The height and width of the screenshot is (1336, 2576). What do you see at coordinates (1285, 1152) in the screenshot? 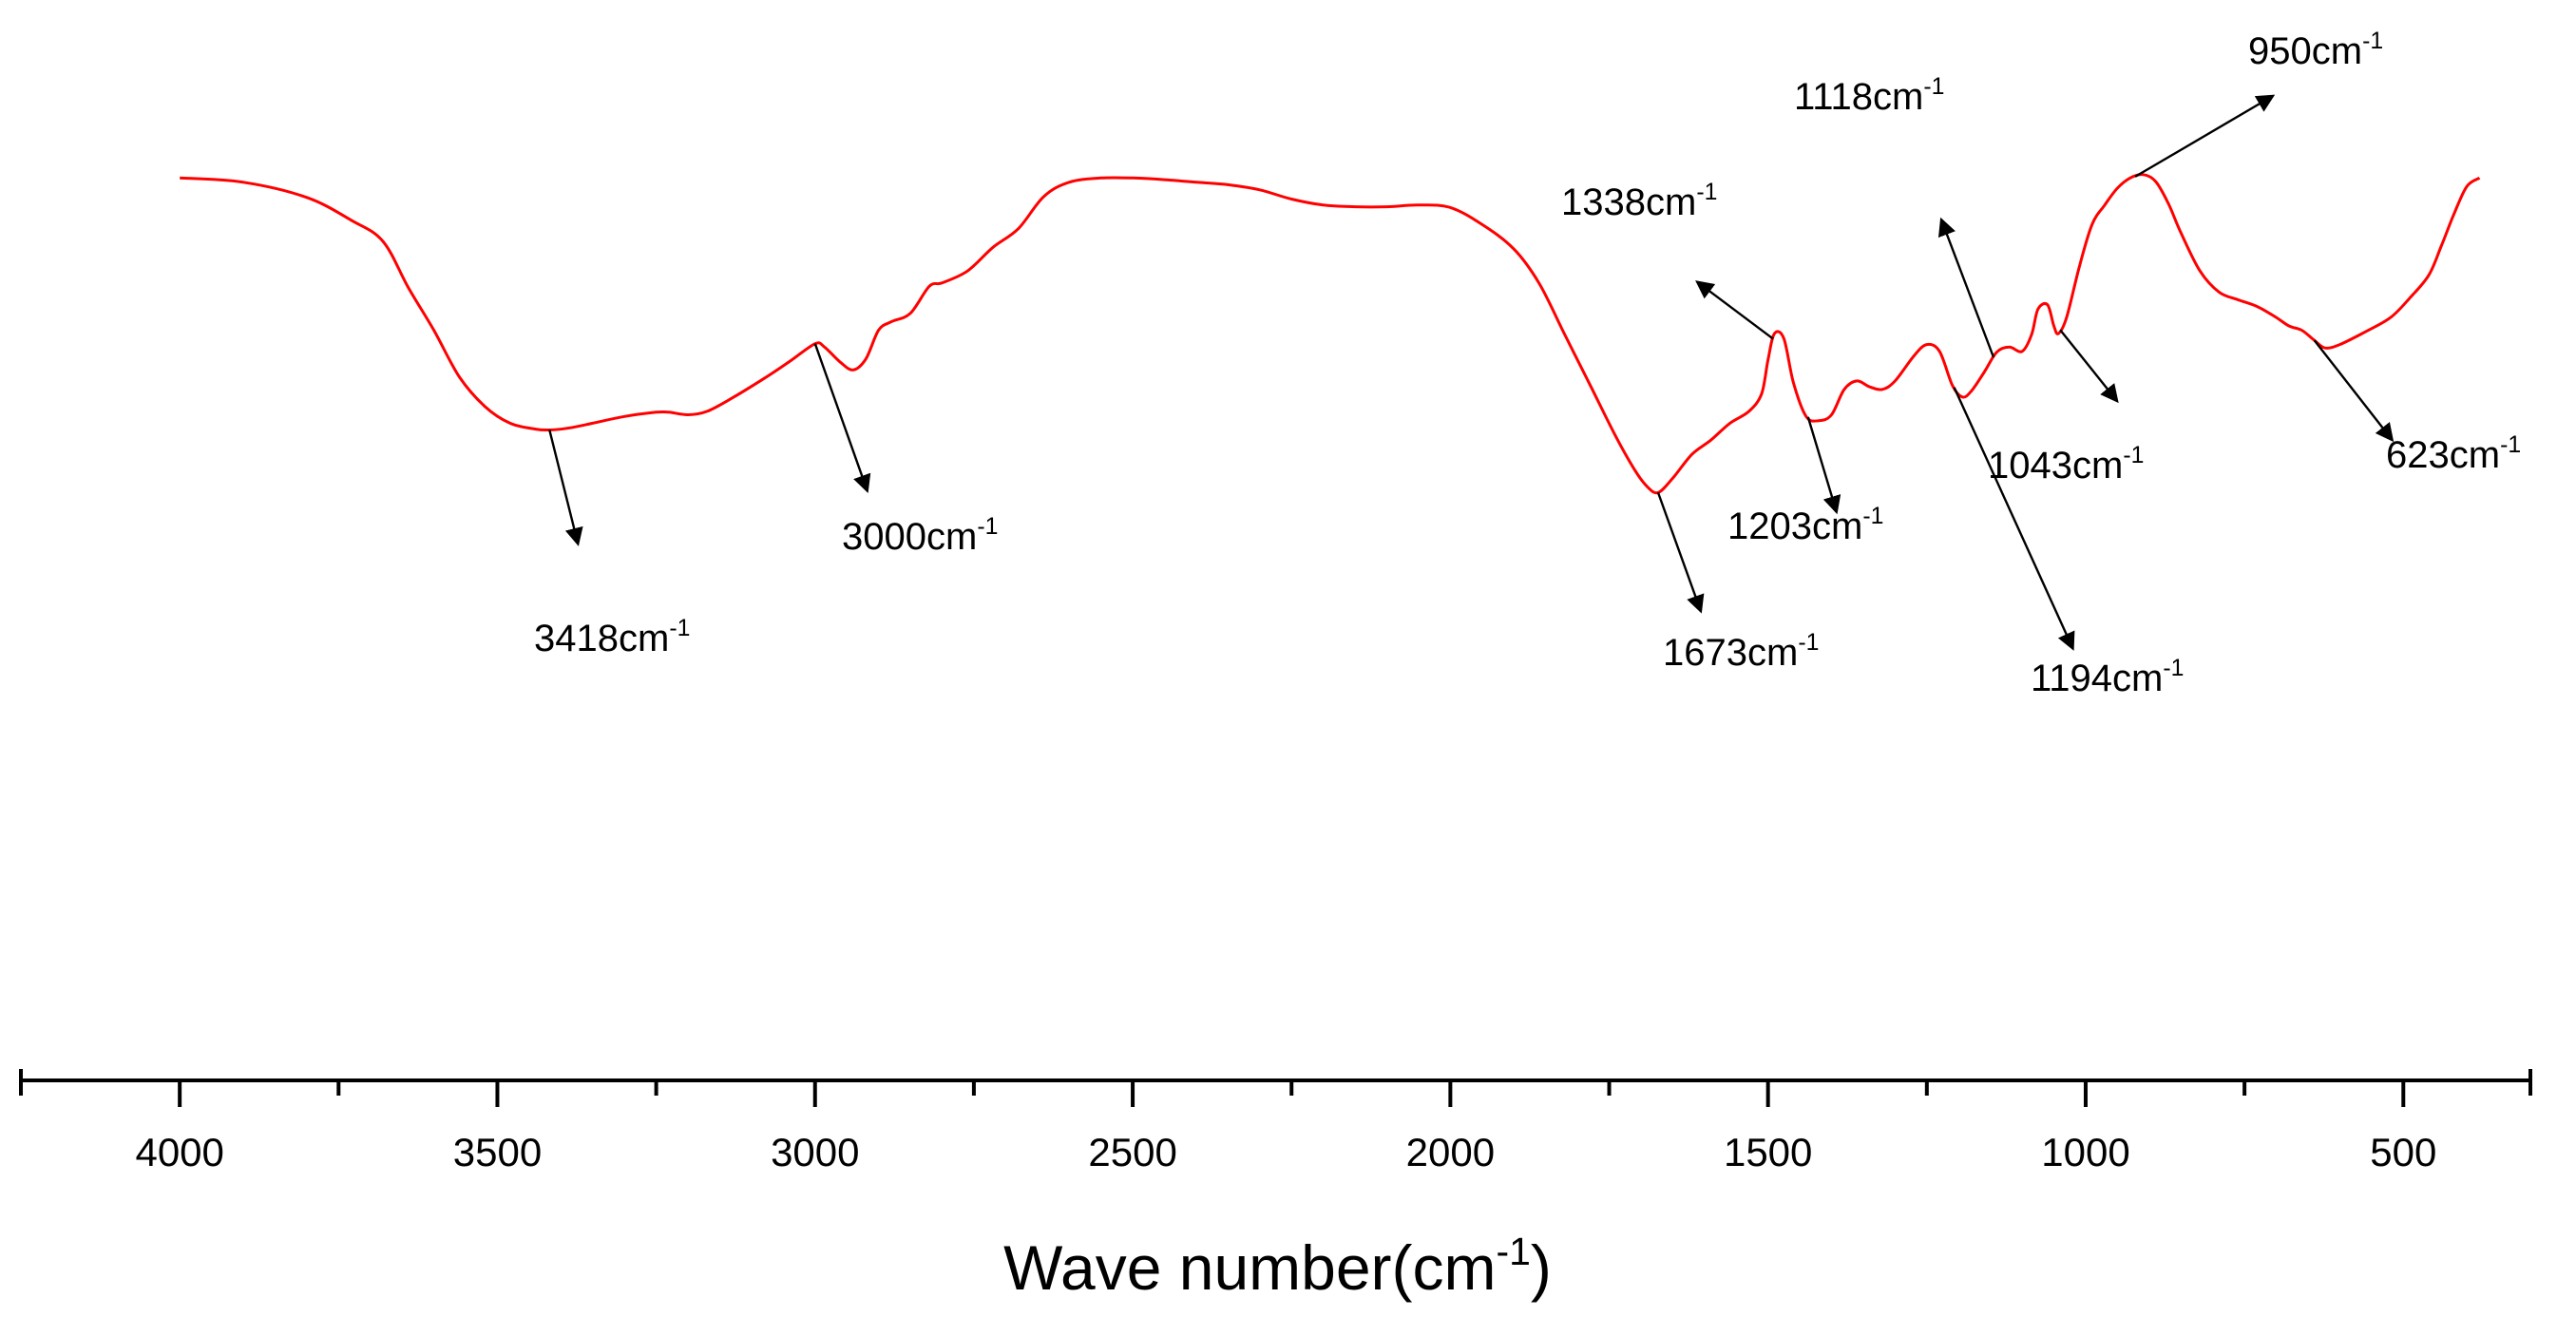
I see `x-tick-labels: 4000 3500 3000 2500 2000 1500 1000 500` at bounding box center [1285, 1152].